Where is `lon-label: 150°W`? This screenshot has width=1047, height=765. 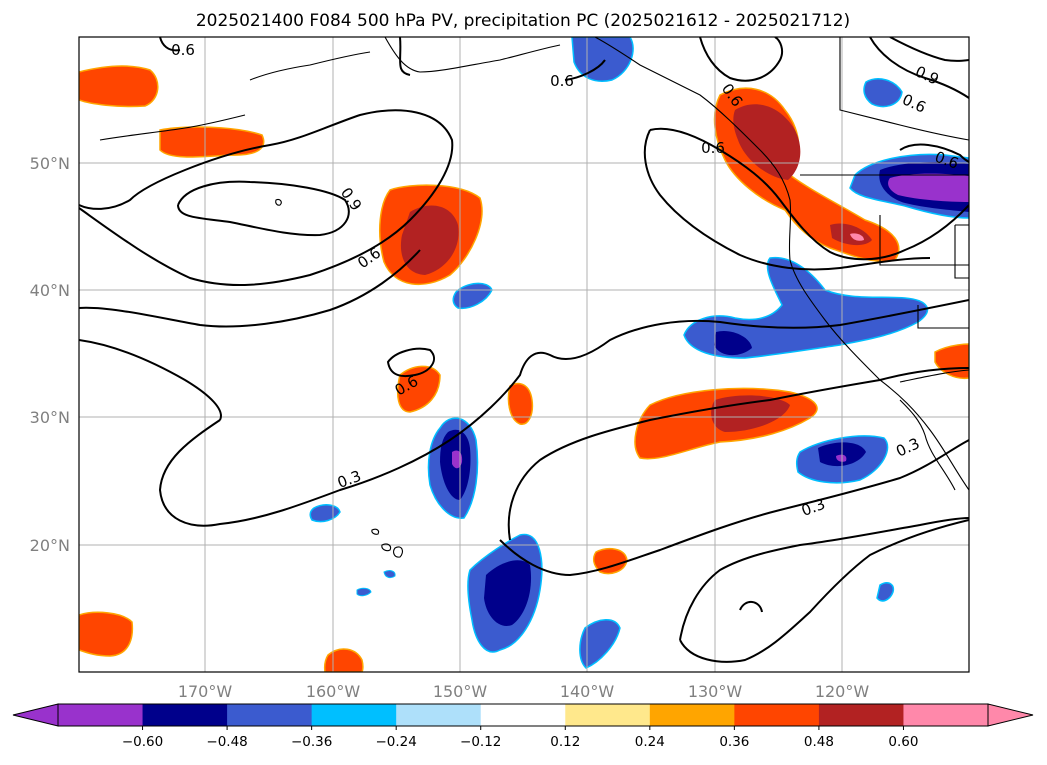
lon-label: 150°W is located at coordinates (460, 691).